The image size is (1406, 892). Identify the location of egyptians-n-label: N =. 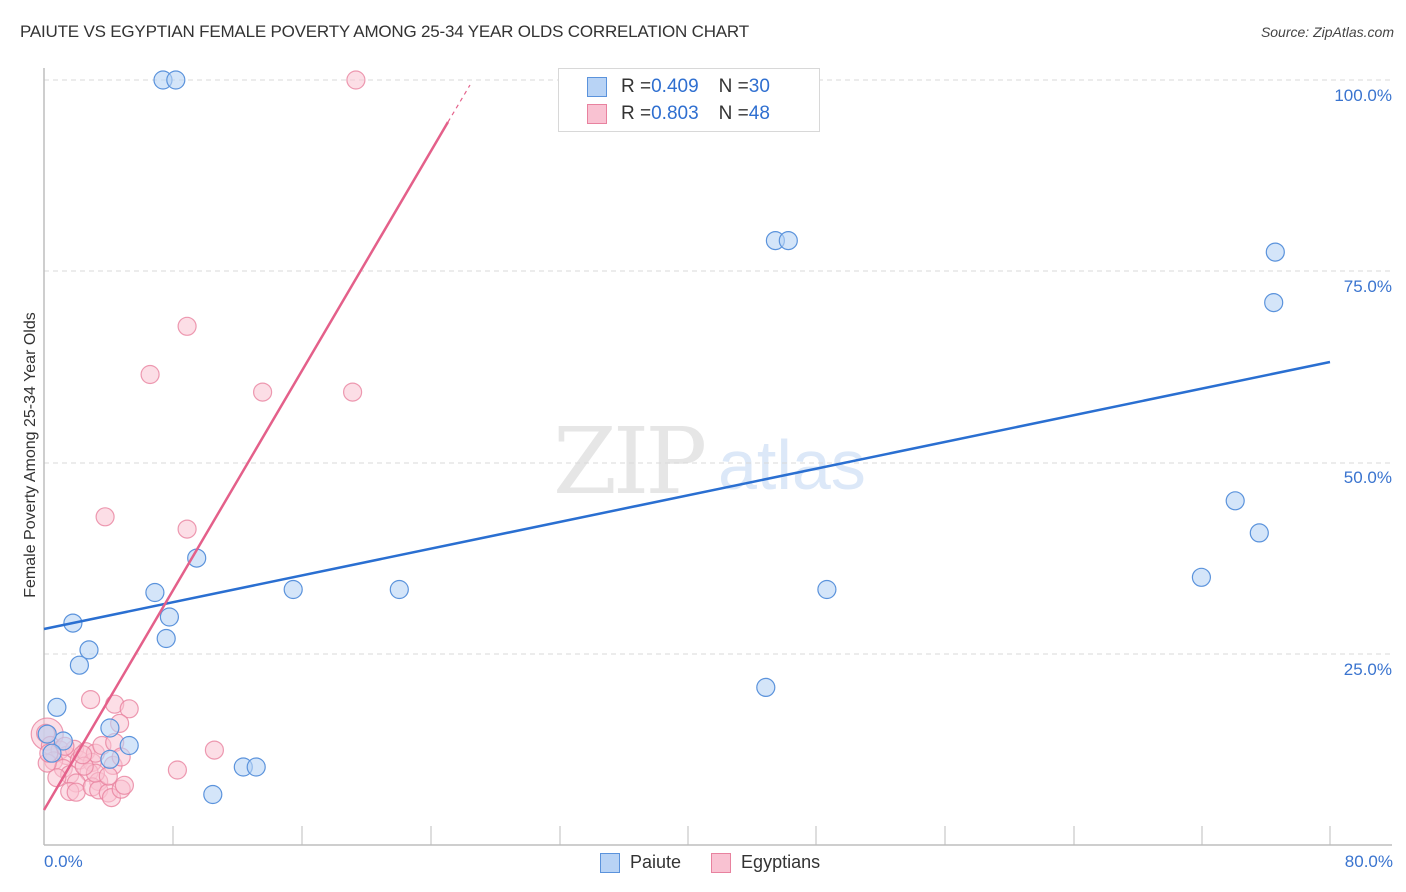
(733, 113).